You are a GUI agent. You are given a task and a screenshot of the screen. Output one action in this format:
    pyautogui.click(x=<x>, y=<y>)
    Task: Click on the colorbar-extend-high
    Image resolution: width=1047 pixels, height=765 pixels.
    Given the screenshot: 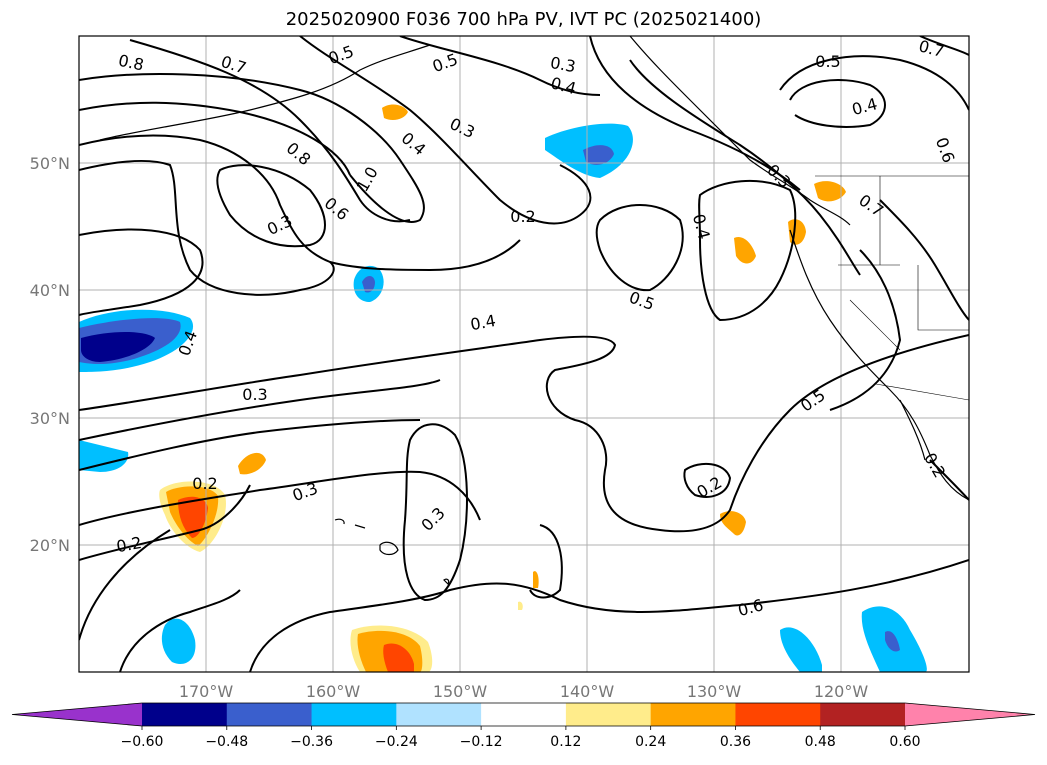 What is the action you would take?
    pyautogui.click(x=970, y=714)
    